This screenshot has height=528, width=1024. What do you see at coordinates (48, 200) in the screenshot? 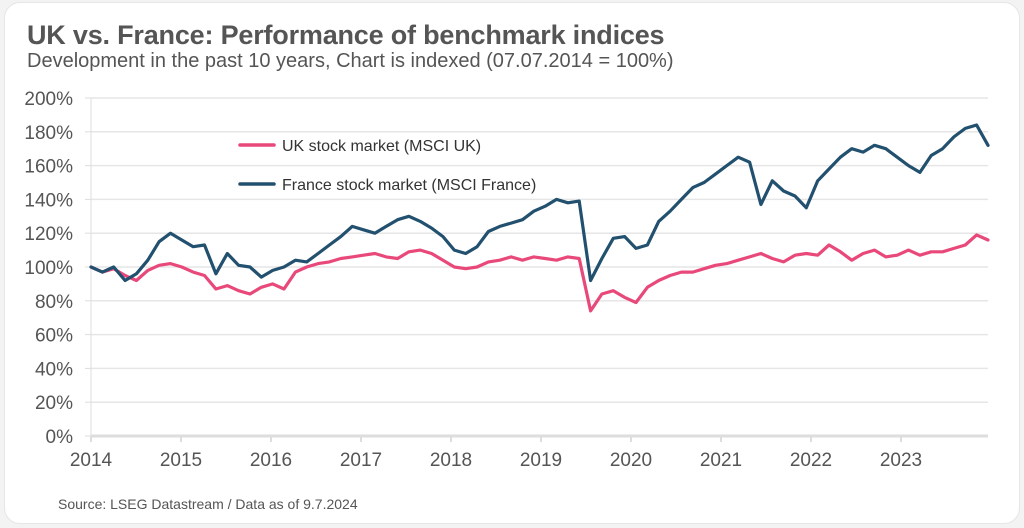
I see `y-tick-label: 140%` at bounding box center [48, 200].